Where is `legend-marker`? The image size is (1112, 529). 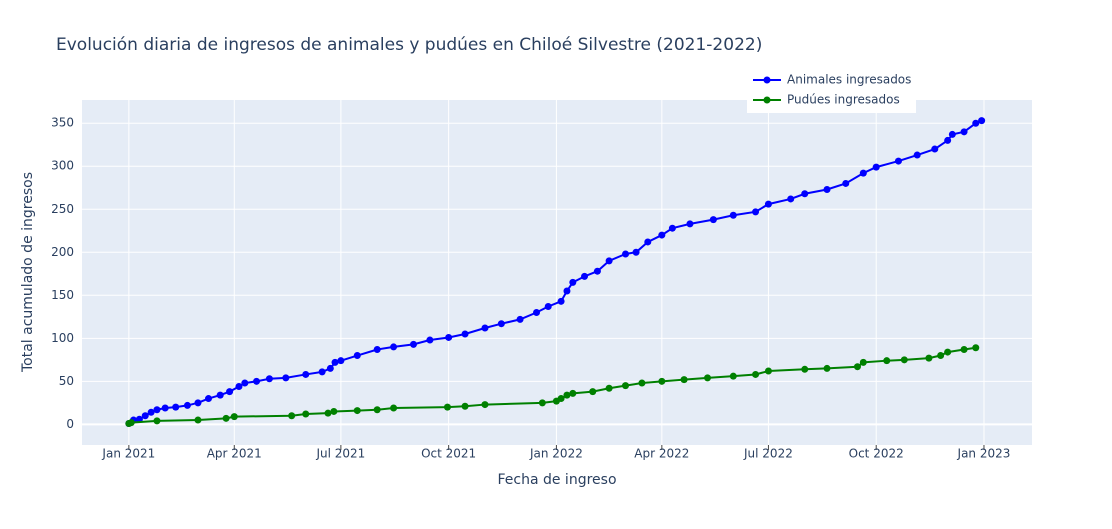
legend-marker is located at coordinates (767, 100).